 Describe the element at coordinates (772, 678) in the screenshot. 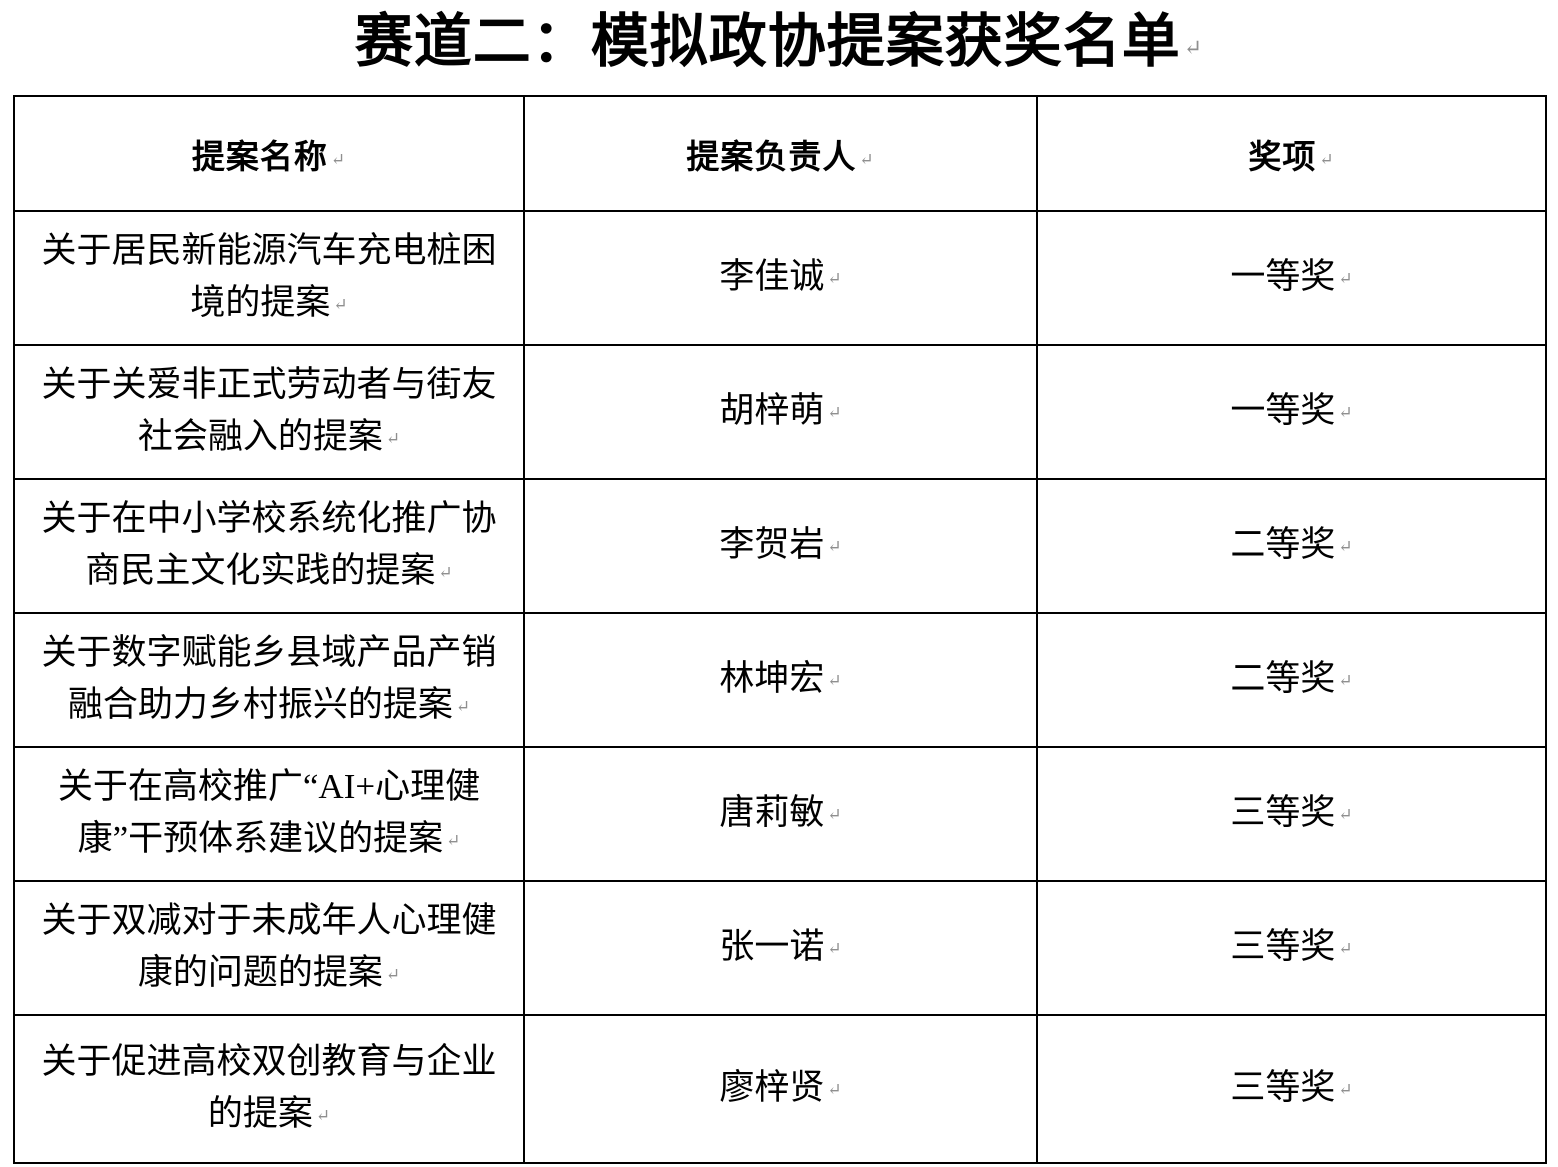

I see `lead-cell-text: 林坤宏` at that location.